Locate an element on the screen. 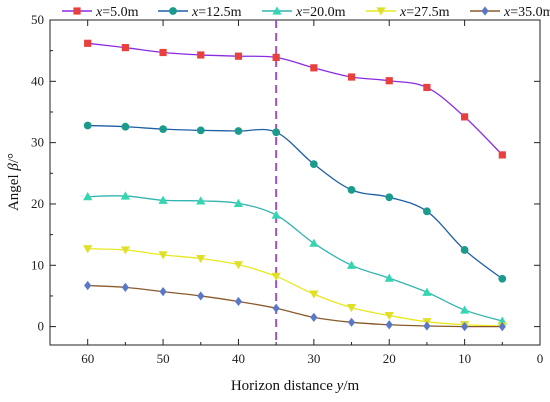  x-tick-label: 20 is located at coordinates (389, 358).